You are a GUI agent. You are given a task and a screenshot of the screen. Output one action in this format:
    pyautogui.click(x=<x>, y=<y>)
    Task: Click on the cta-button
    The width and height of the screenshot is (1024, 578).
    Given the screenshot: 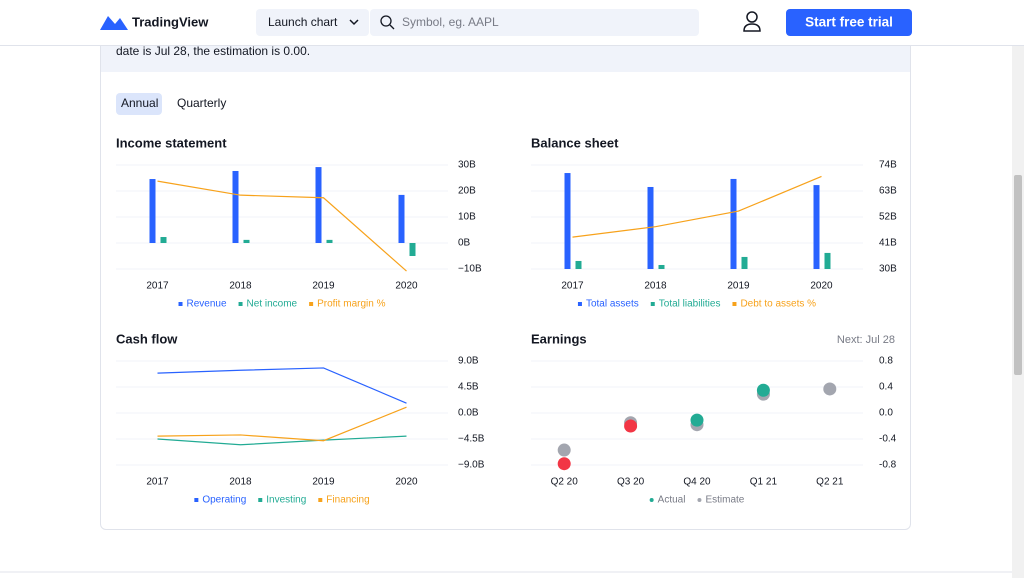 What is the action you would take?
    pyautogui.click(x=849, y=22)
    